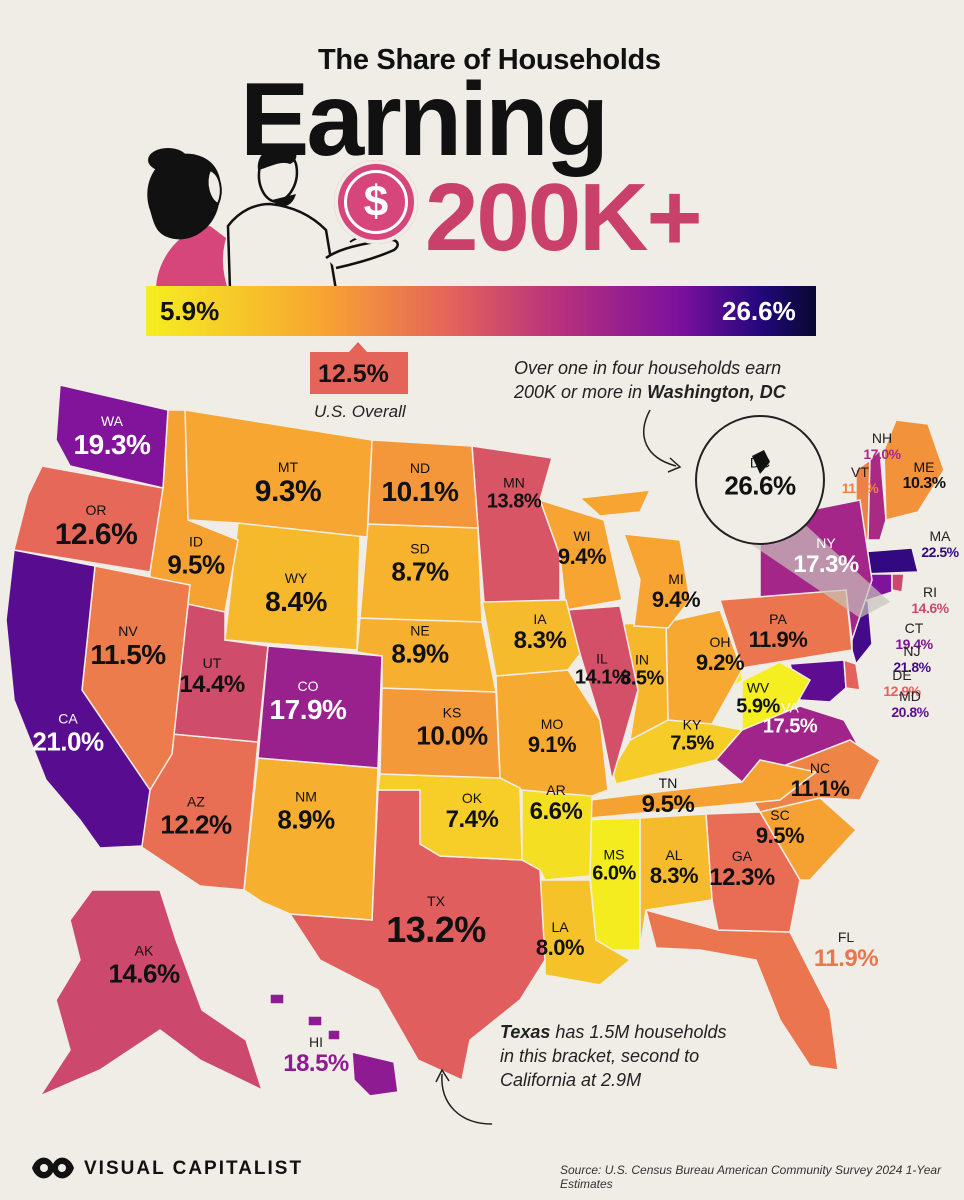 The height and width of the screenshot is (1200, 964). Describe the element at coordinates (760, 485) in the screenshot. I see `state-value: 26.6%` at that location.